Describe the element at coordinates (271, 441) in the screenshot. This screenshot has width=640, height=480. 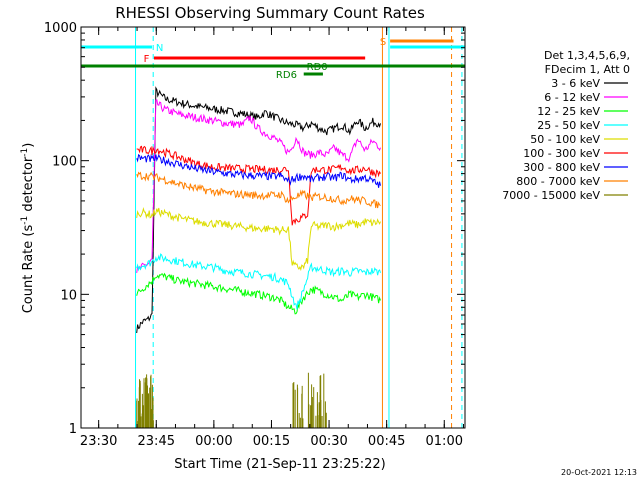
I see `x-tick-label-3: 00:15` at that location.